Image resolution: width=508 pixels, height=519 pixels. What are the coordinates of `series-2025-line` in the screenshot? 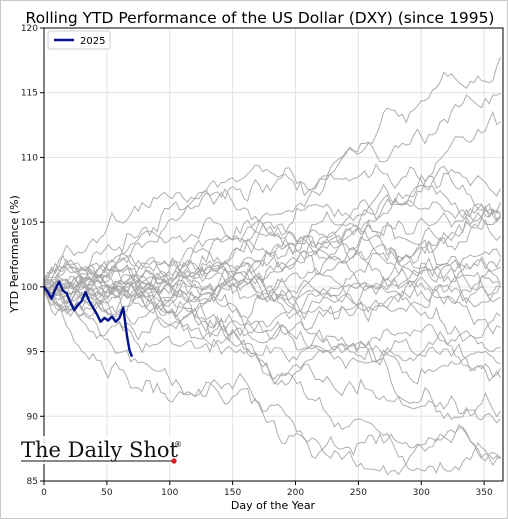 It's located at (88, 319).